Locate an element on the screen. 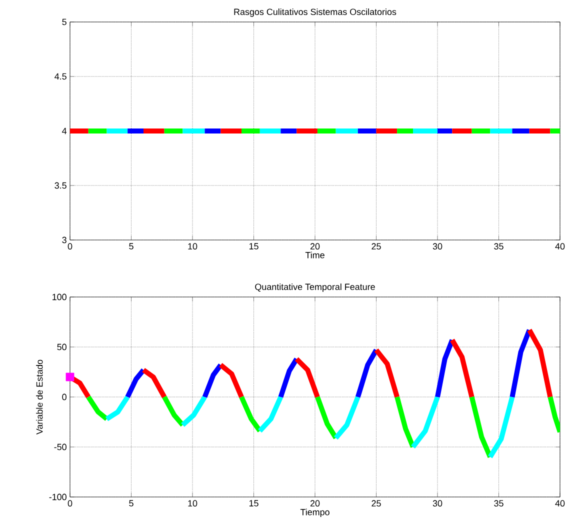  y-tick-label: 5 is located at coordinates (64, 22).